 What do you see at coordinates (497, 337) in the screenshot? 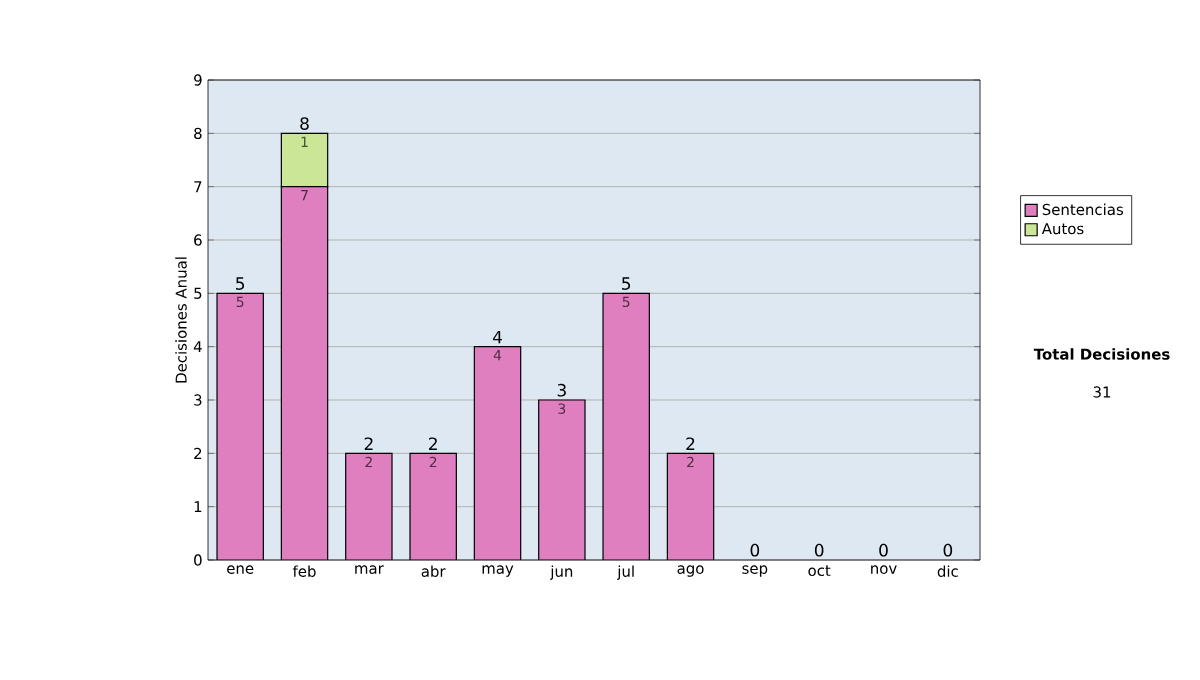
I see `total-label: 4` at bounding box center [497, 337].